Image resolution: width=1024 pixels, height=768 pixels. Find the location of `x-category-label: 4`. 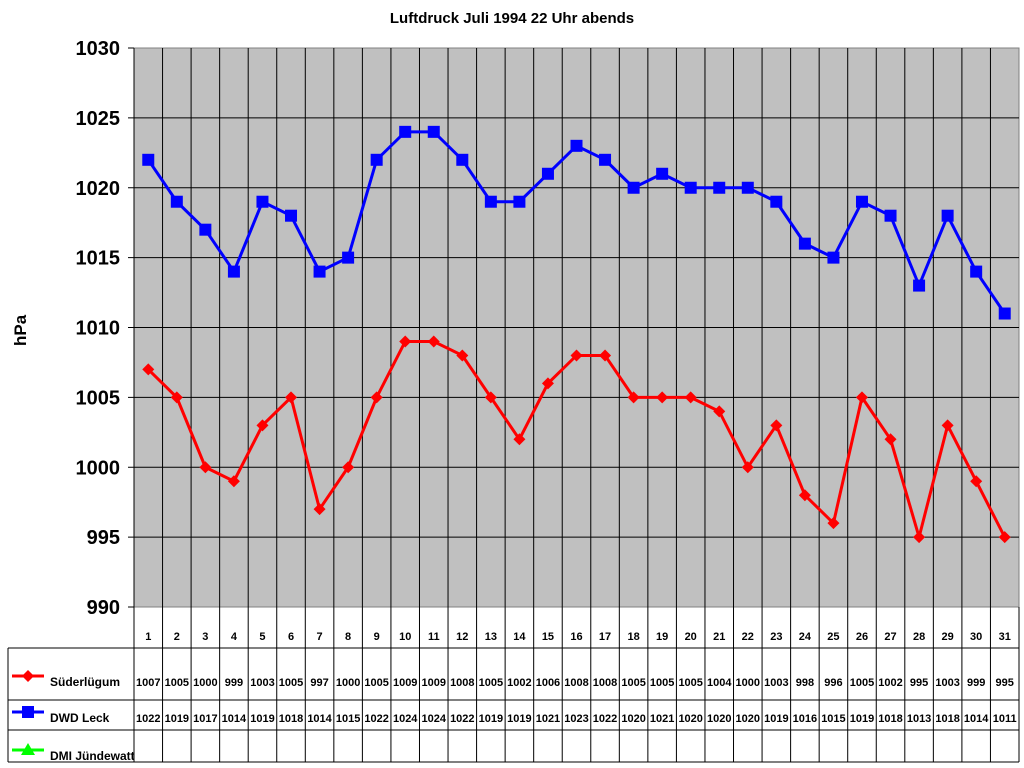

x-category-label: 4 is located at coordinates (234, 637).